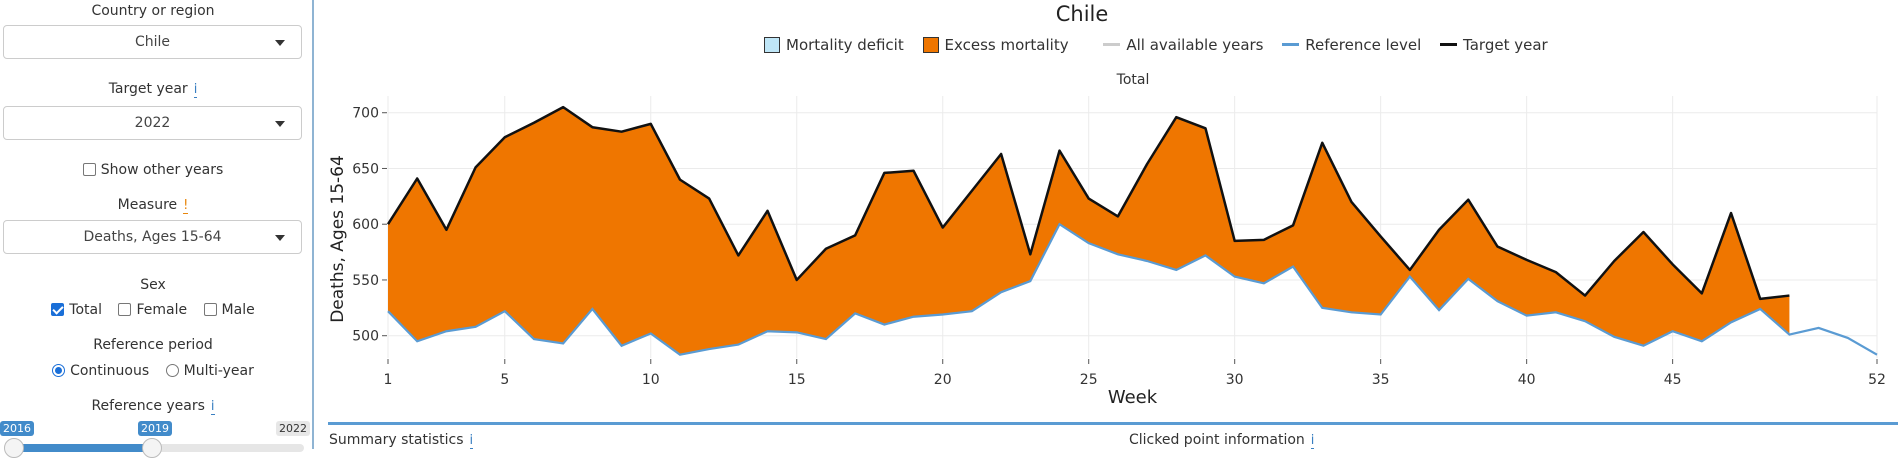  I want to click on female-label: Female, so click(162, 310).